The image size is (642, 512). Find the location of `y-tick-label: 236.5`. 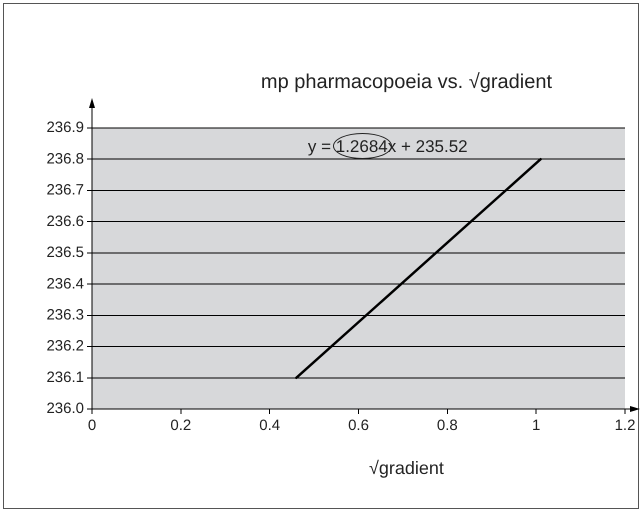

y-tick-label: 236.5 is located at coordinates (65, 253).